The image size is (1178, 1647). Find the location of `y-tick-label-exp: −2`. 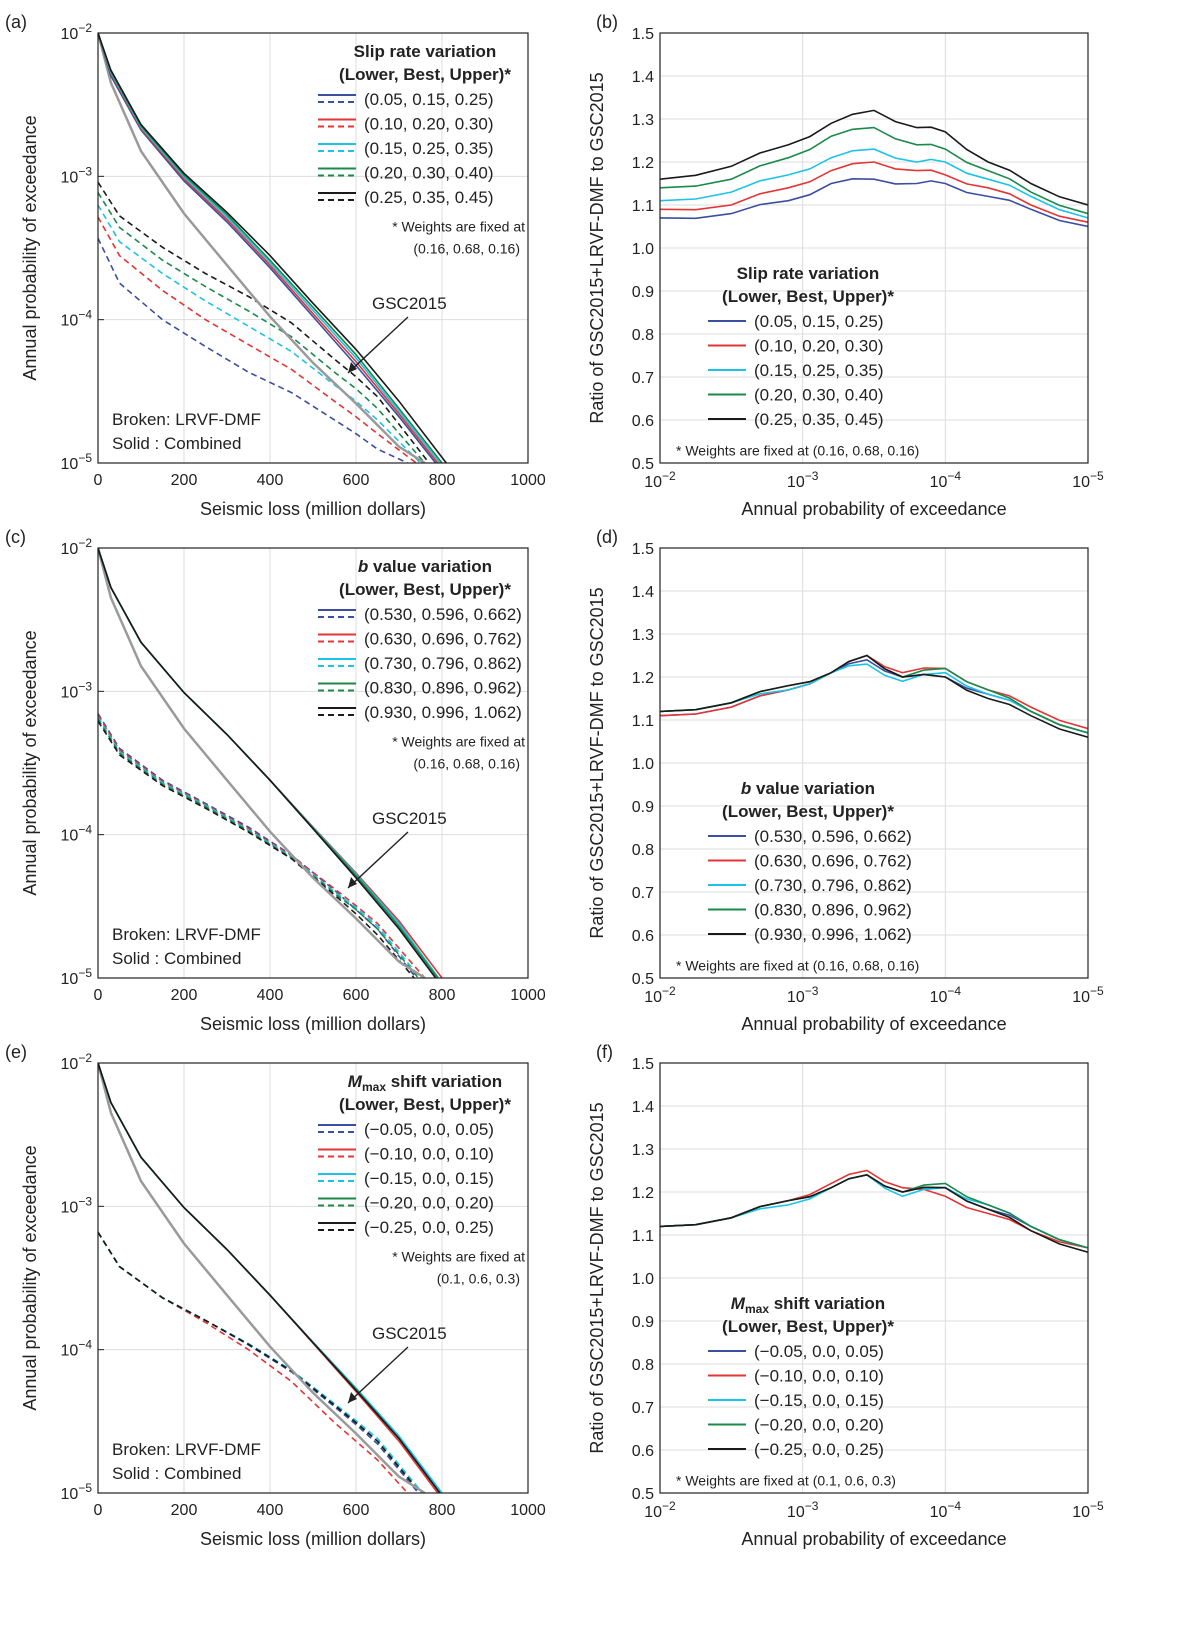

y-tick-label-exp: −2 is located at coordinates (85, 28).